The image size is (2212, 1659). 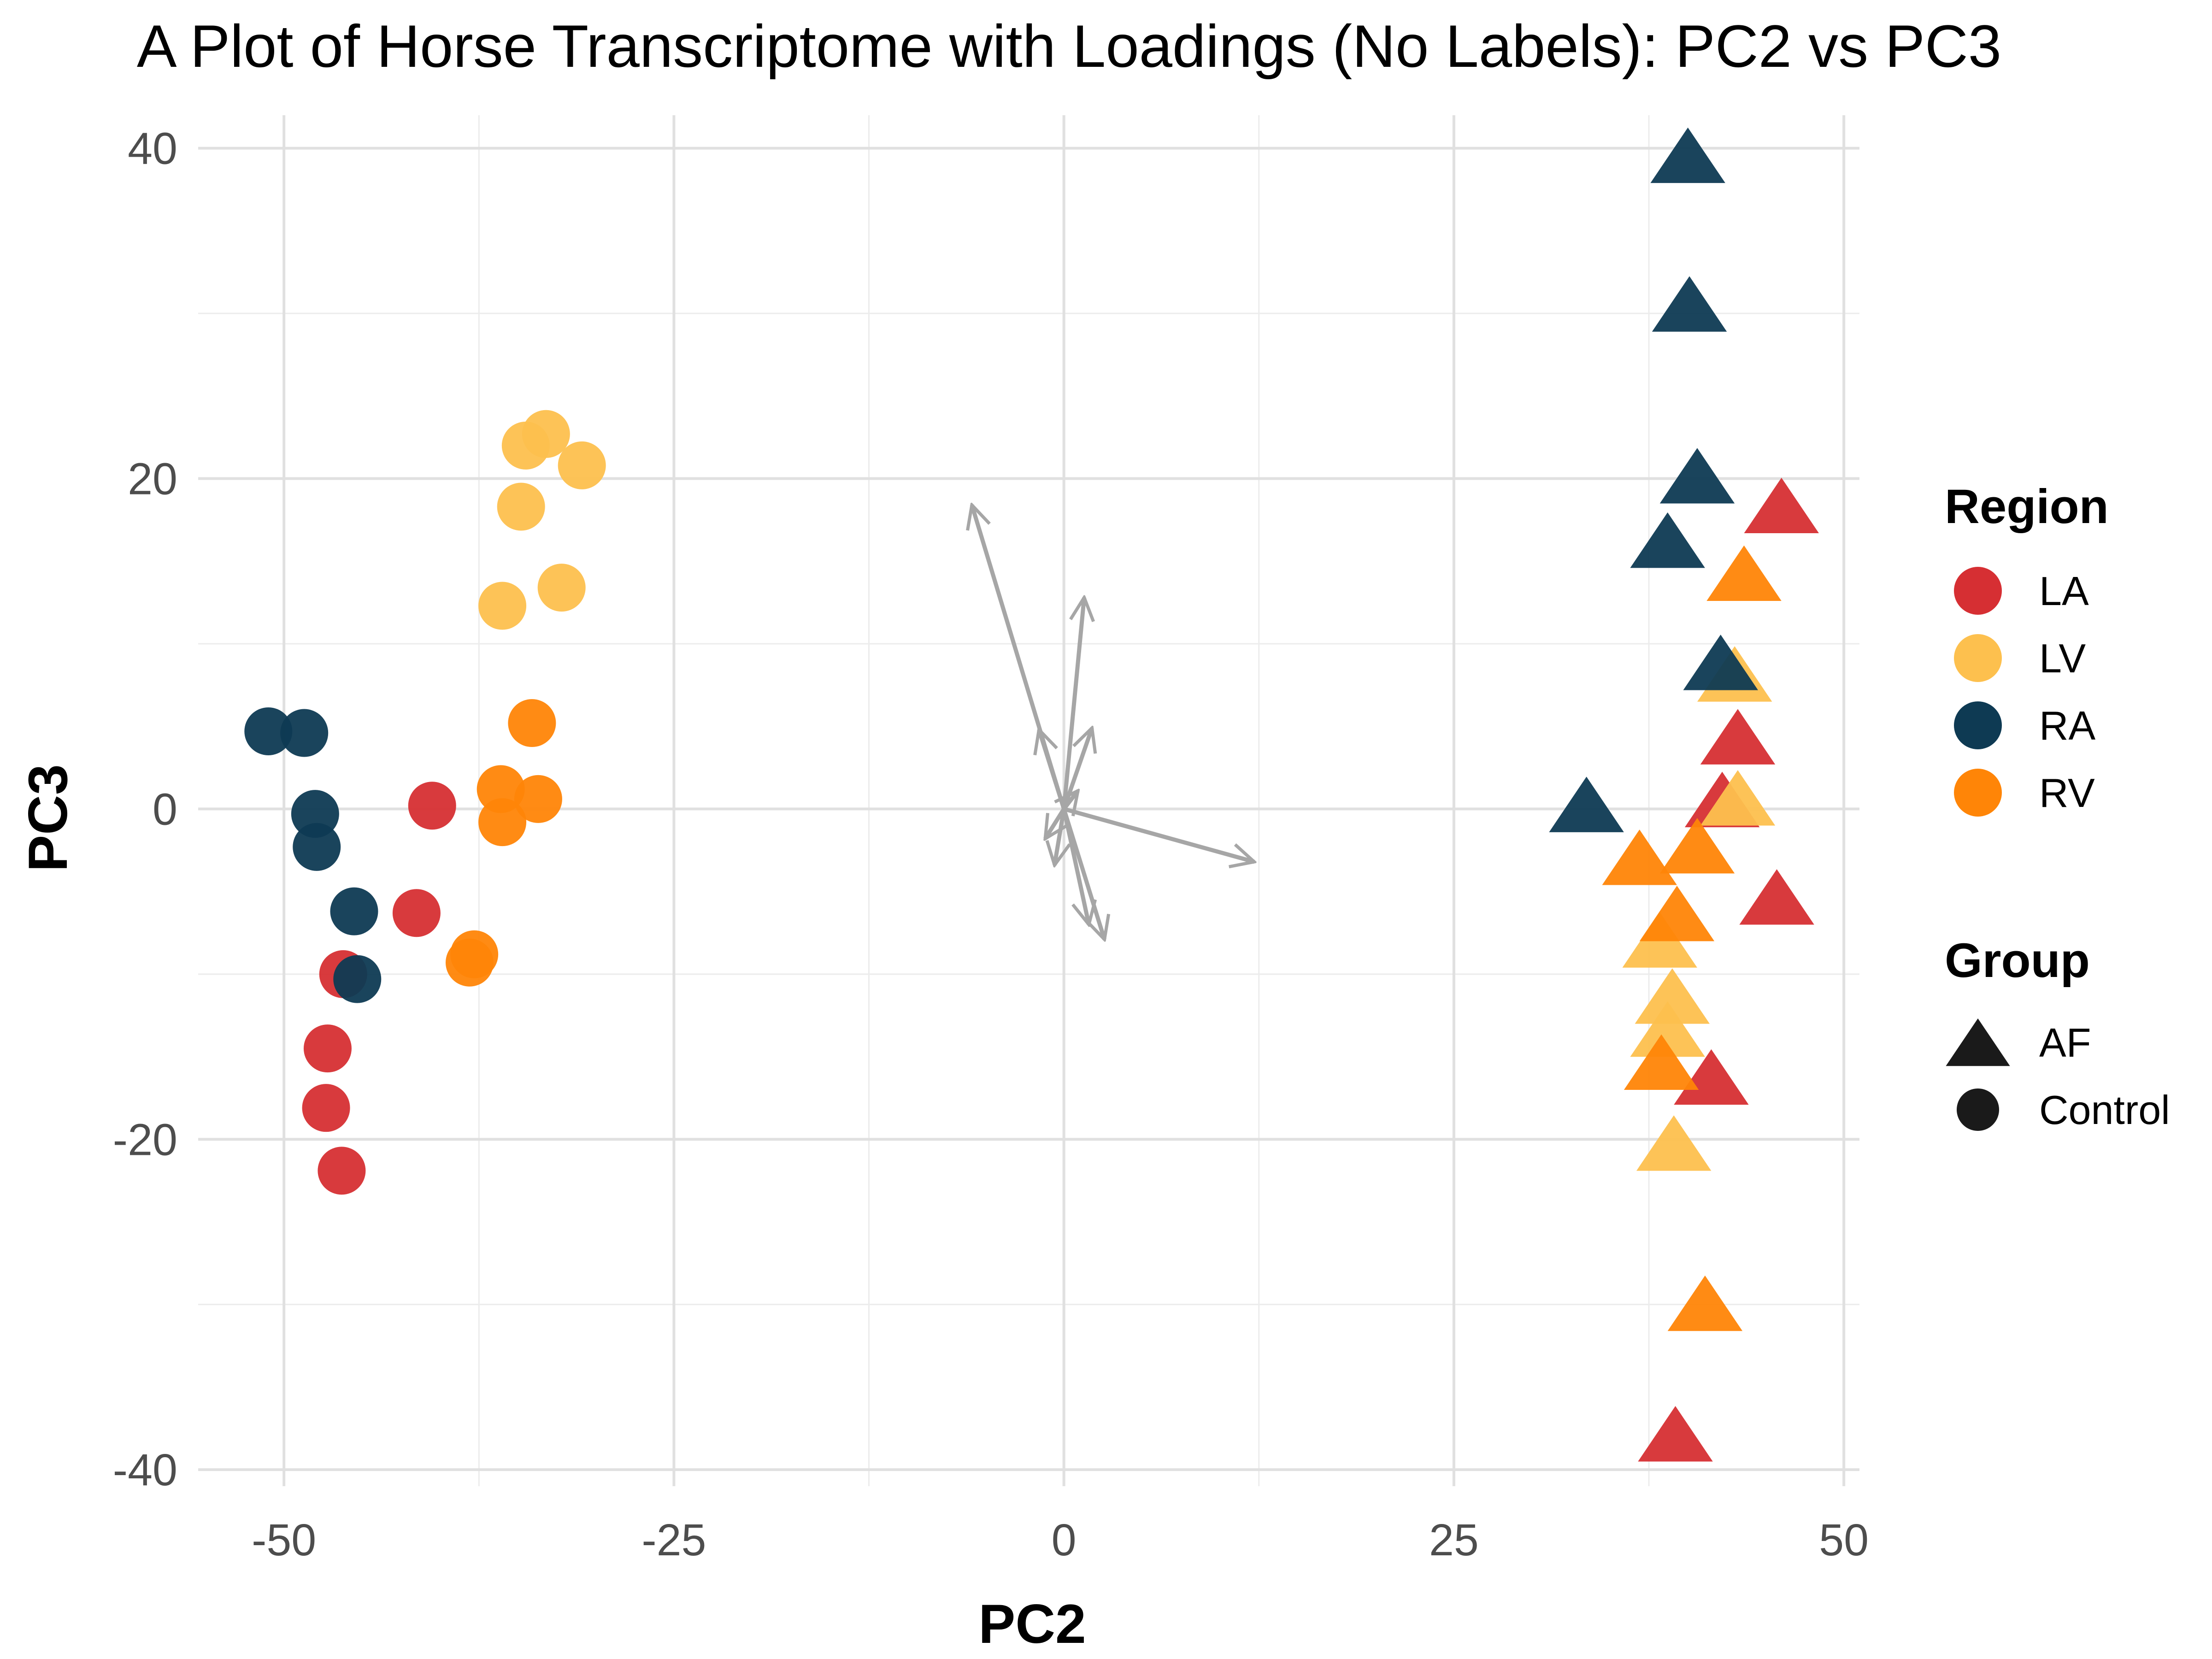 What do you see at coordinates (1454, 1540) in the screenshot?
I see `x-tick-label: 25` at bounding box center [1454, 1540].